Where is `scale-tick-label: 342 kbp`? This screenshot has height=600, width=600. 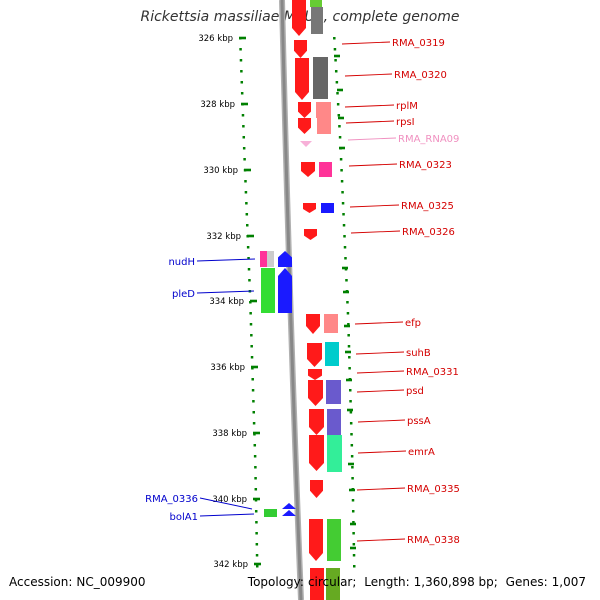
scale-tick-label: 342 kbp is located at coordinates (230, 565).